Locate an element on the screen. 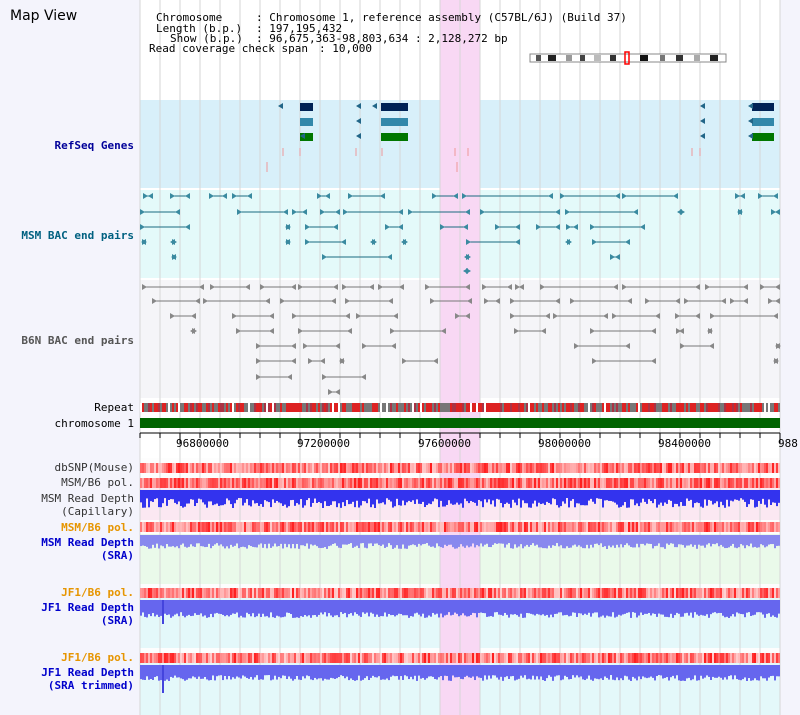  ideogram-band is located at coordinates (662, 58).